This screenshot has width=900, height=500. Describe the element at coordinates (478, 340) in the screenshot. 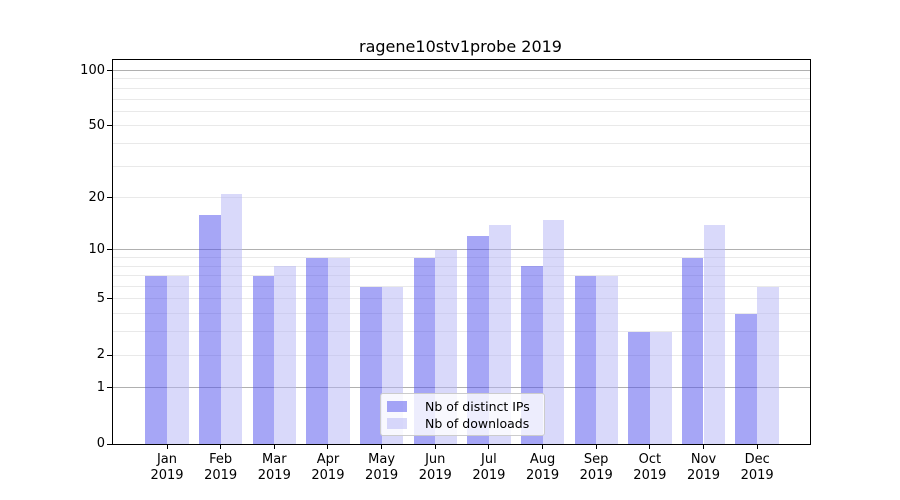

I see `bar-distinct-ips-jul` at that location.